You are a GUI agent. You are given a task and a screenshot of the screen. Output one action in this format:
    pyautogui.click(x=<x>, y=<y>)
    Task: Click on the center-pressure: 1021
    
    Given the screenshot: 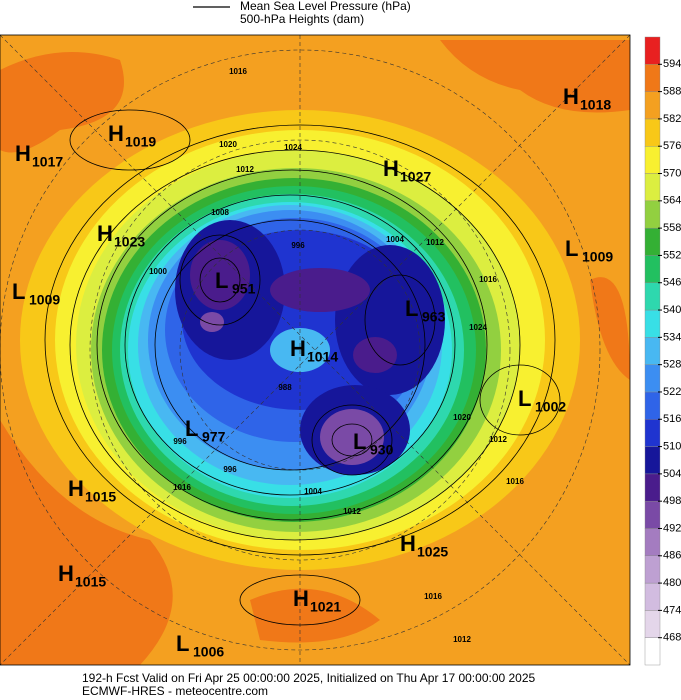 What is the action you would take?
    pyautogui.click(x=325, y=607)
    